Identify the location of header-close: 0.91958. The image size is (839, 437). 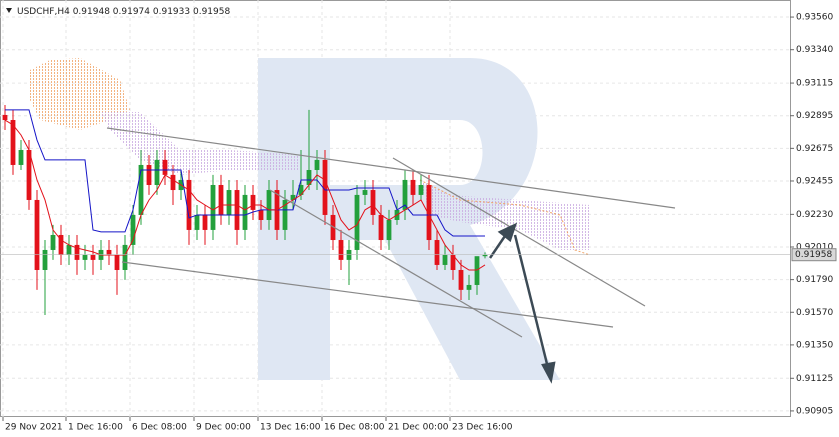
(211, 12).